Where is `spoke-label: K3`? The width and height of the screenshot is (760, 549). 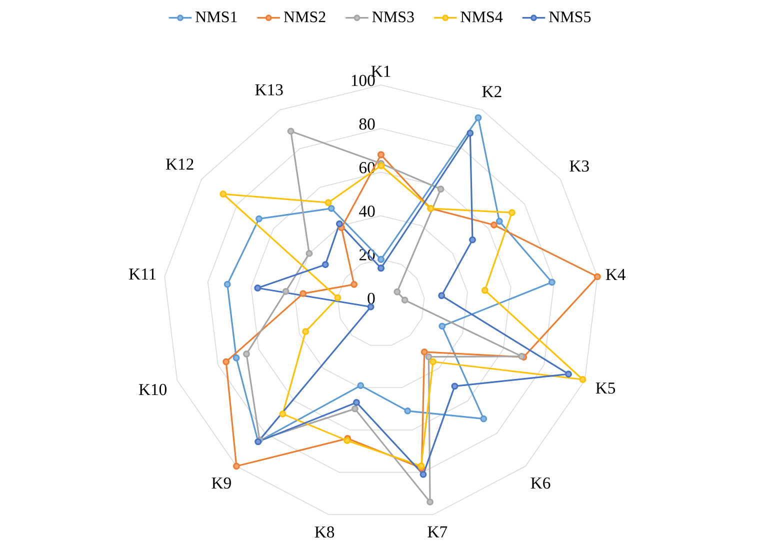 spoke-label: K3 is located at coordinates (579, 166).